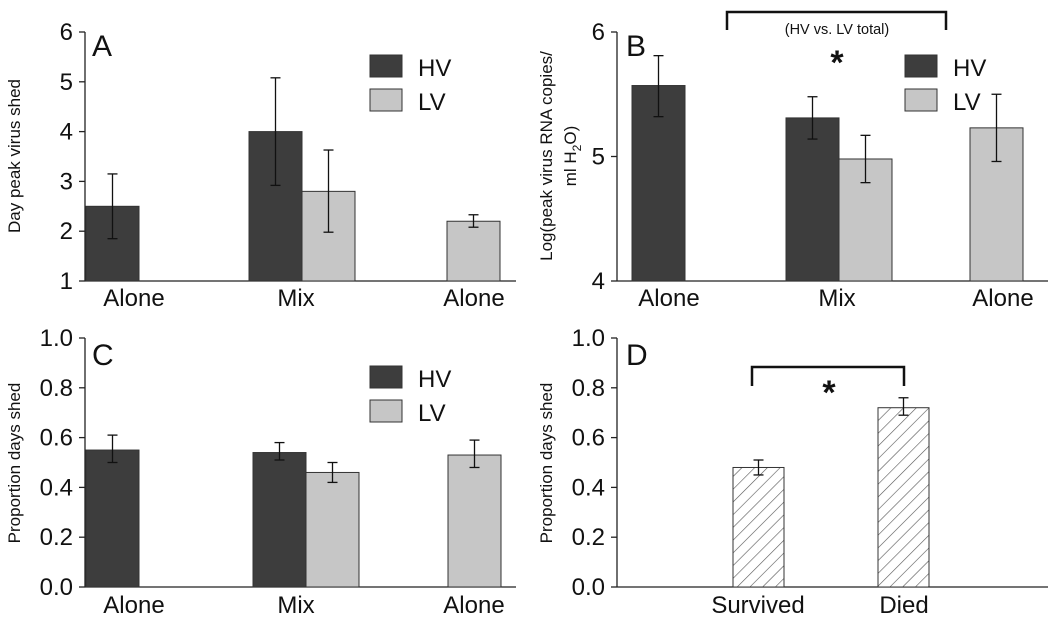 This screenshot has height=617, width=1050. What do you see at coordinates (836, 298) in the screenshot?
I see `panel-b-xtick-mix: Mix` at bounding box center [836, 298].